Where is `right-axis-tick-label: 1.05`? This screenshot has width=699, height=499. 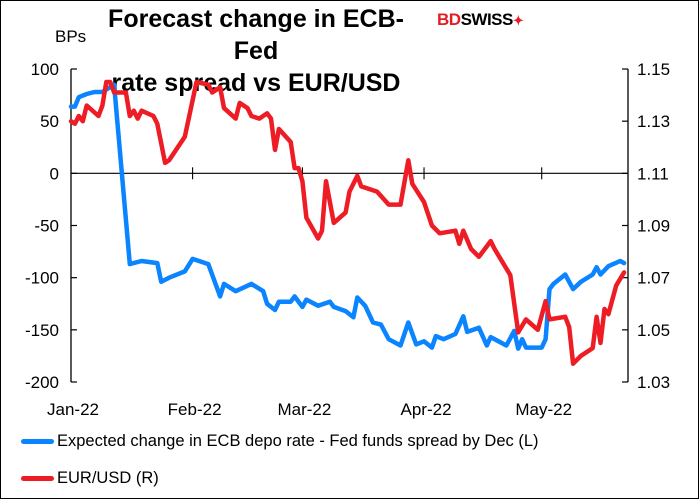 right-axis-tick-label: 1.05 is located at coordinates (653, 330).